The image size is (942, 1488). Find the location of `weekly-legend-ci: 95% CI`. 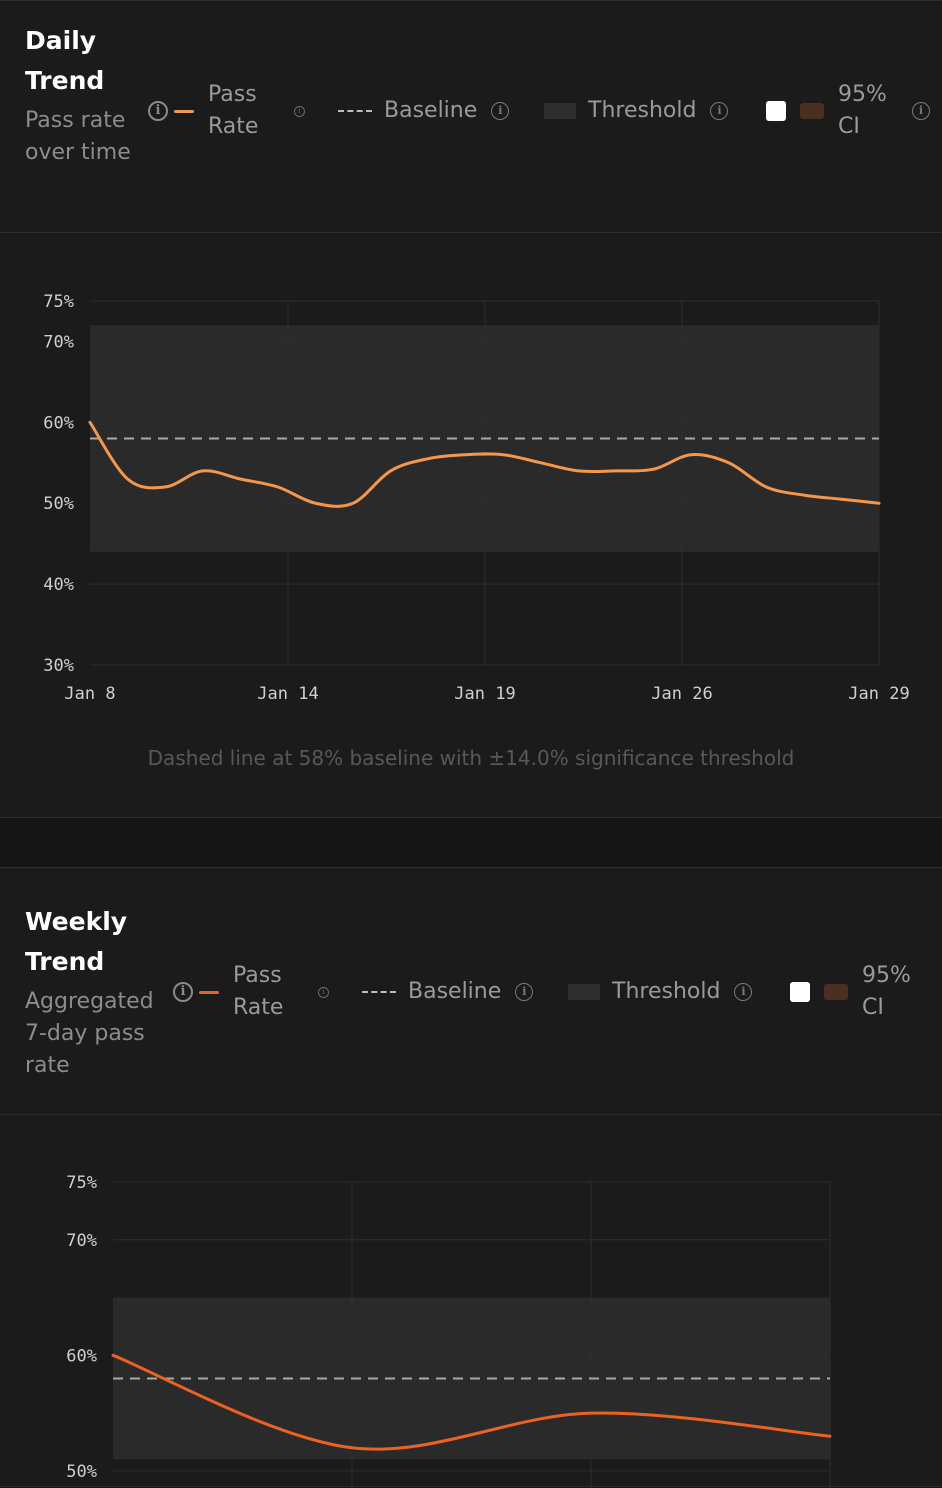

weekly-legend-ci: 95% CI is located at coordinates (854, 992).